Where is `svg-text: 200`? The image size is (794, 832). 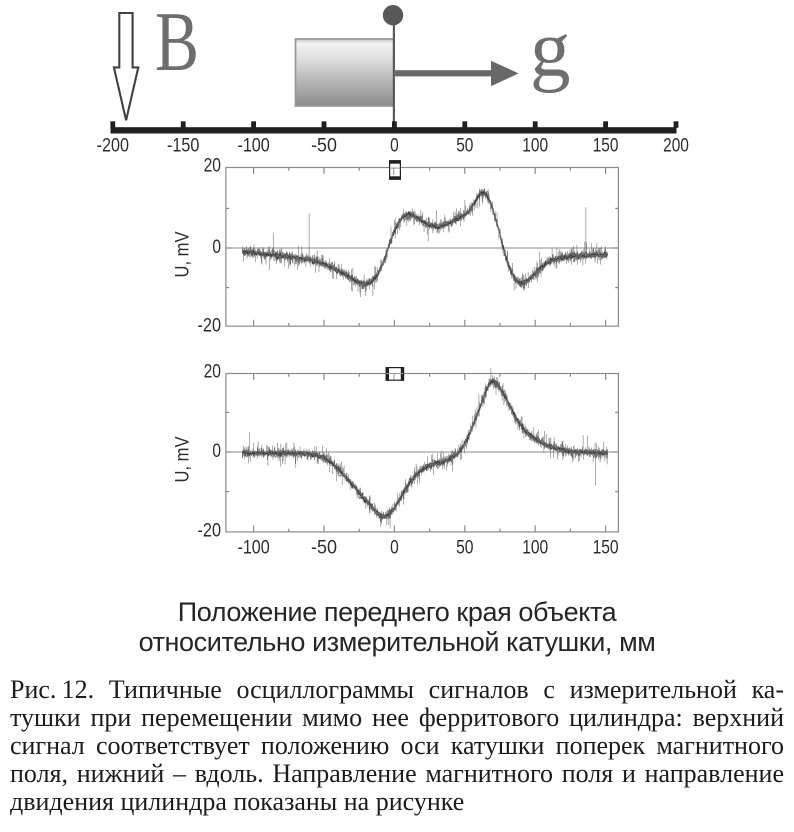 svg-text: 200 is located at coordinates (676, 146).